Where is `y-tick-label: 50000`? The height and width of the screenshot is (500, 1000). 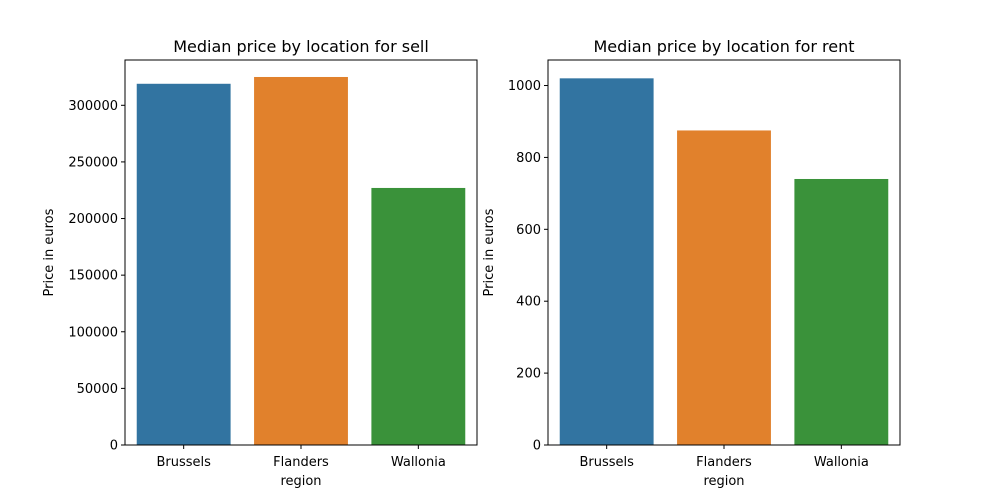 y-tick-label: 50000 is located at coordinates (97, 389).